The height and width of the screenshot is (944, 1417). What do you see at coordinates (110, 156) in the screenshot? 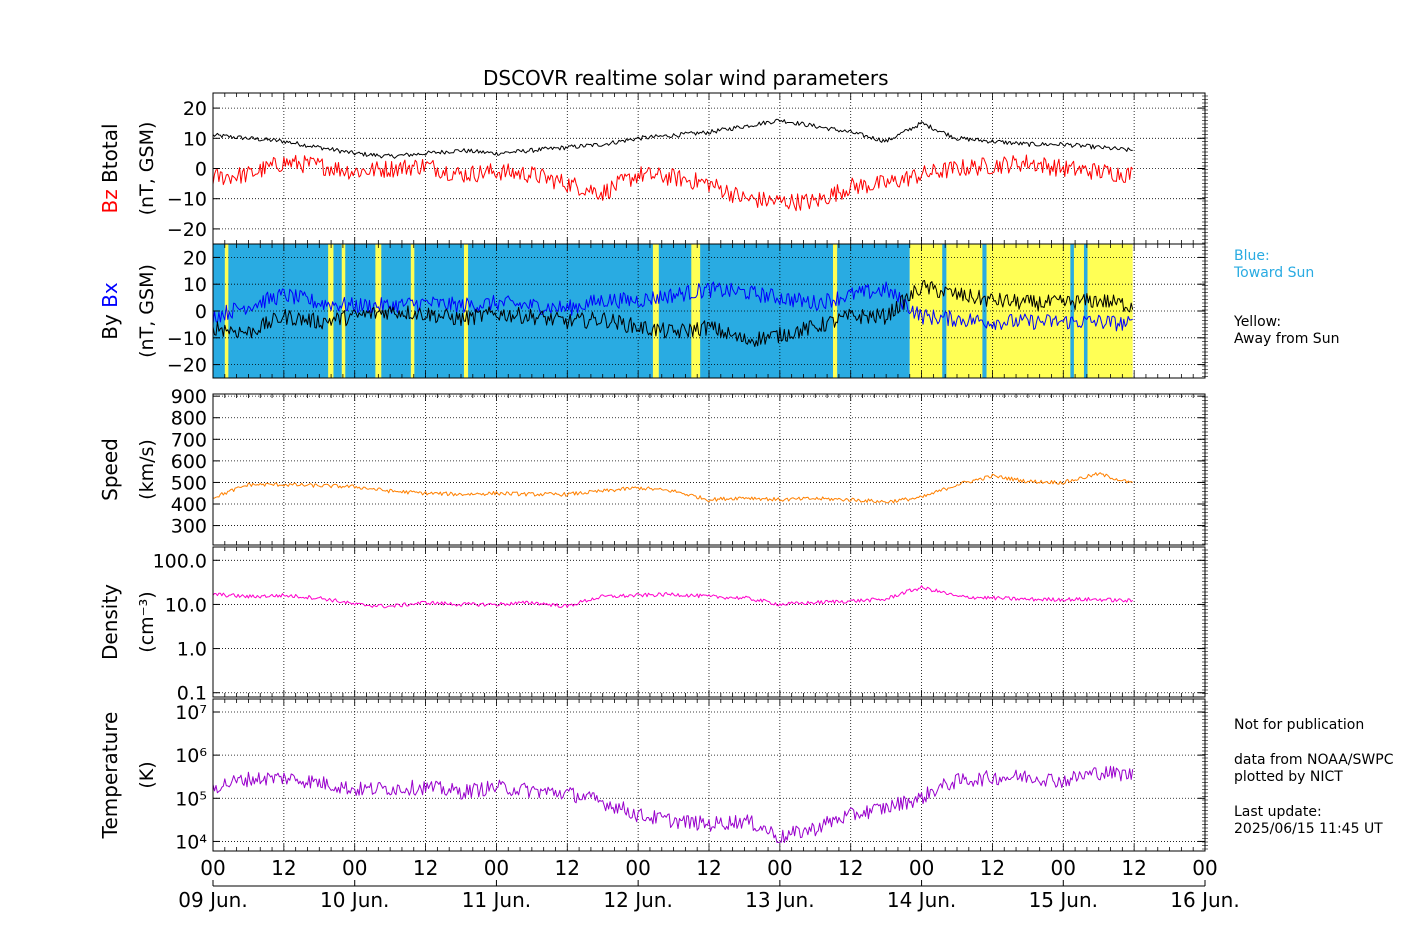
I see `y-axis-label-part: Btotal` at bounding box center [110, 156].